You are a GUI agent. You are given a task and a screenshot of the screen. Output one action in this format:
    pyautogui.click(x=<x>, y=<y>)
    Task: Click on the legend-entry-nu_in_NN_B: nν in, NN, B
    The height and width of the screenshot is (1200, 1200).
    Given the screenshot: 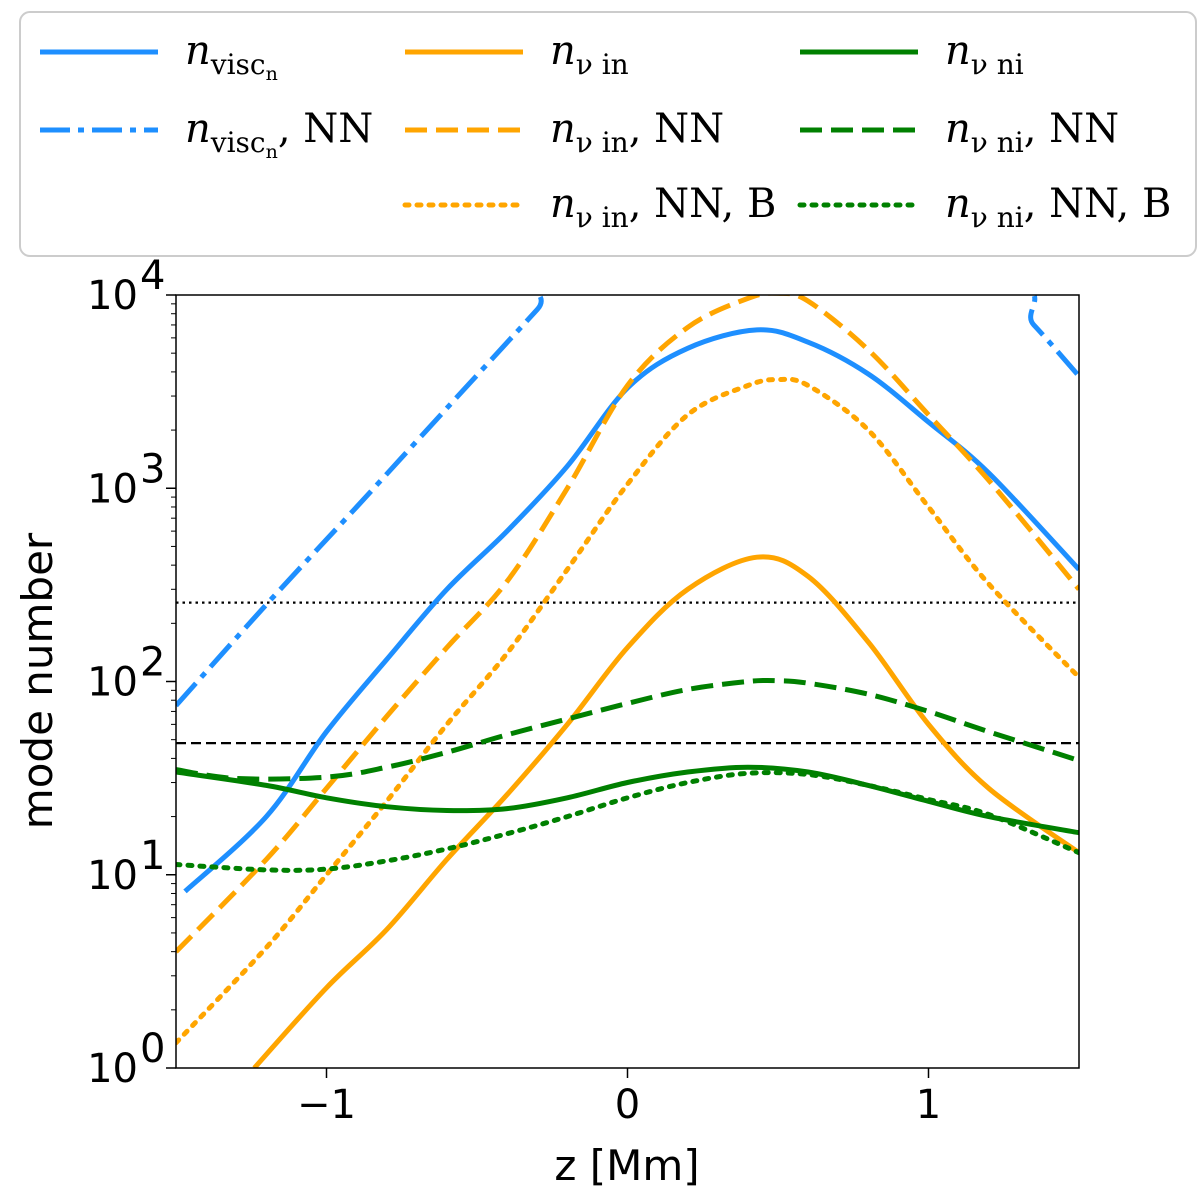 What is the action you would take?
    pyautogui.click(x=589, y=207)
    